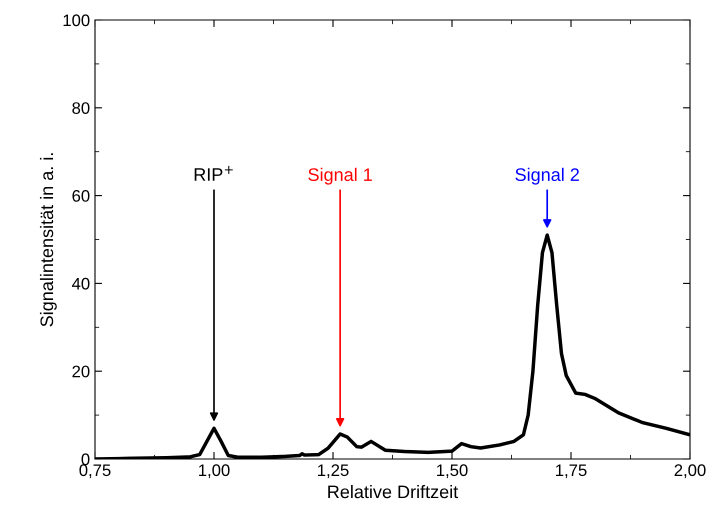 Image resolution: width=709 pixels, height=524 pixels. Describe the element at coordinates (86, 459) in the screenshot. I see `y-tick-label: 0` at that location.